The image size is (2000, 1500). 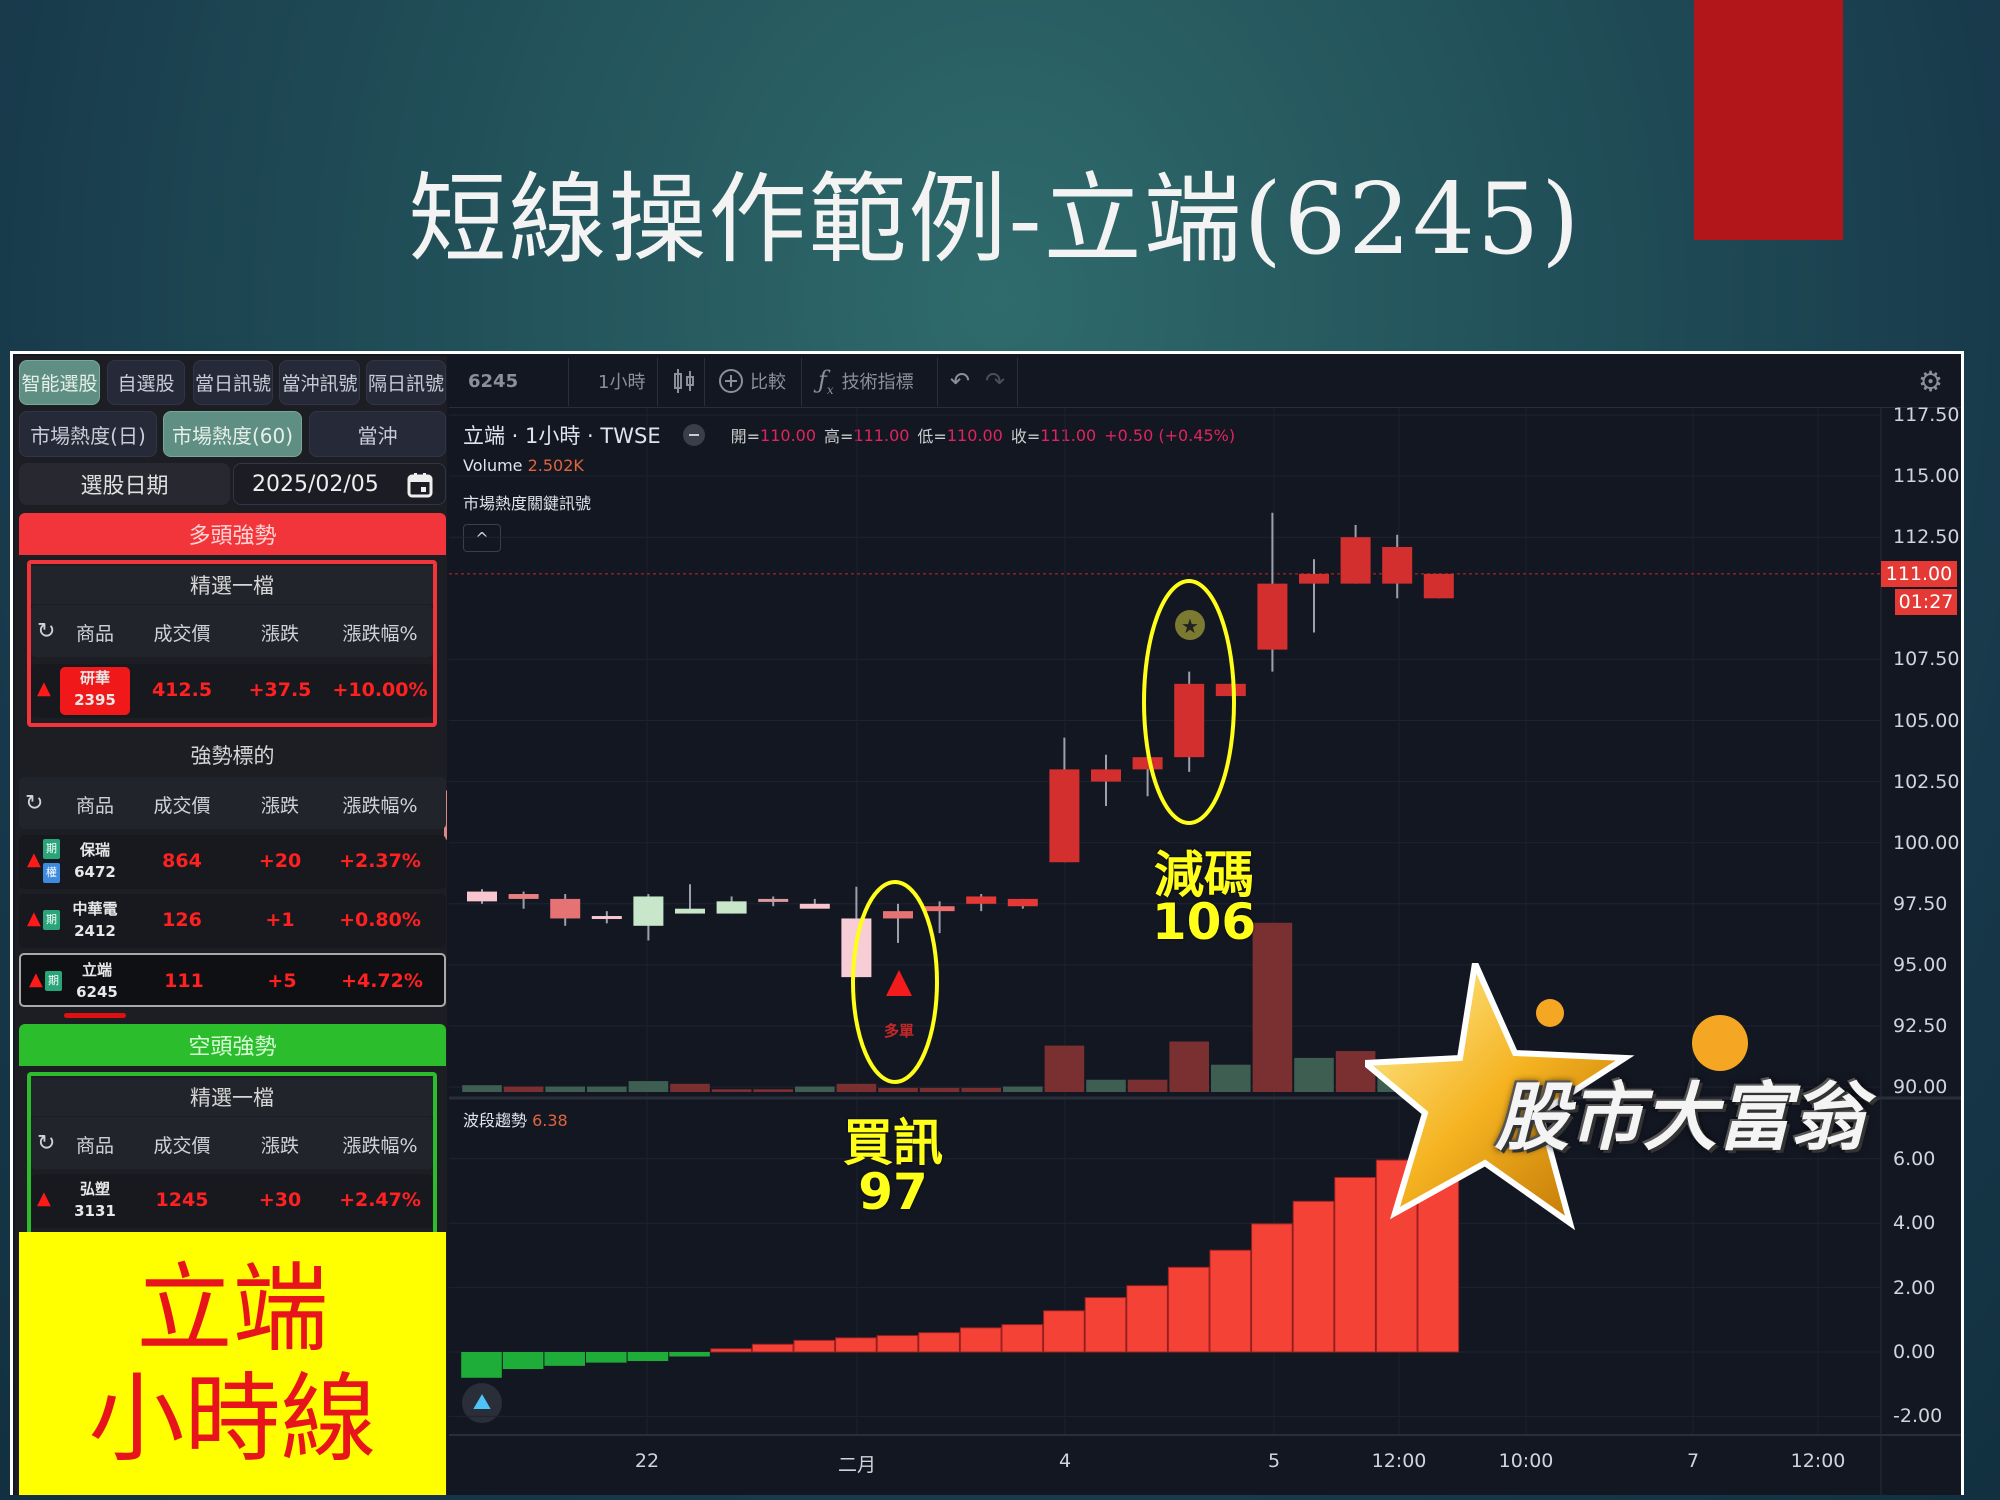 I want to click on stock-pct: +4.72%, so click(x=382, y=981).